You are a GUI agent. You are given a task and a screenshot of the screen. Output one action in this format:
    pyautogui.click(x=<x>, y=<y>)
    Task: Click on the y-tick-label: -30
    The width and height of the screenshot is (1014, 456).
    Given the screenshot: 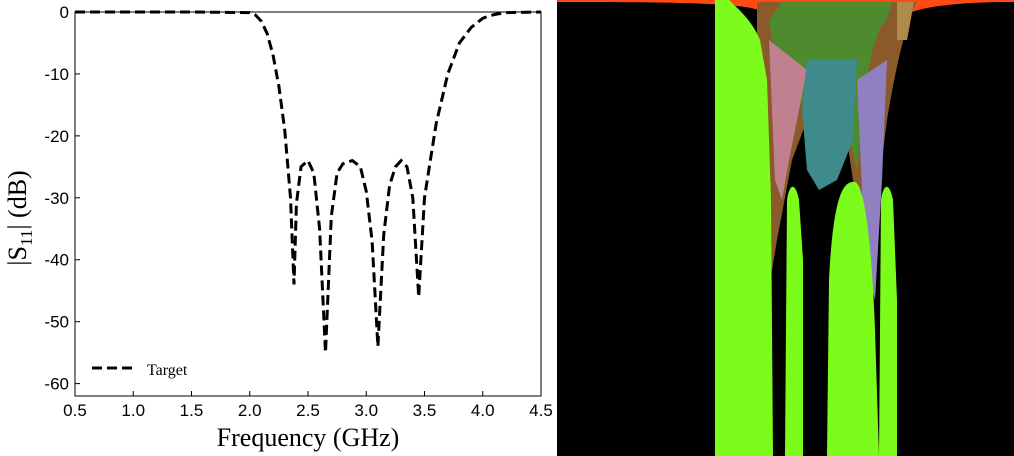 What is the action you would take?
    pyautogui.click(x=56, y=198)
    